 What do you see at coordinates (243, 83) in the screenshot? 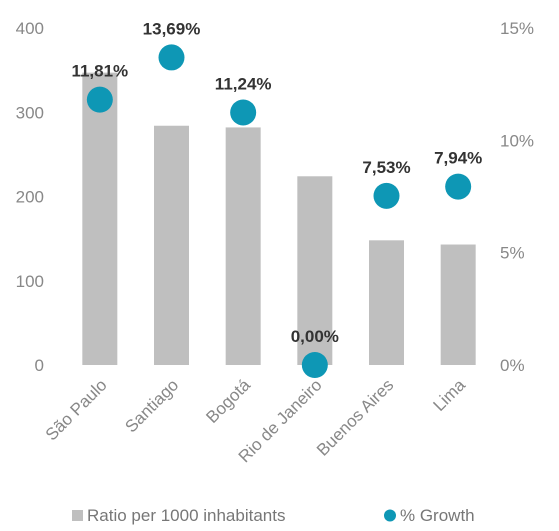
I see `growth-data-label: 11,24%` at bounding box center [243, 83].